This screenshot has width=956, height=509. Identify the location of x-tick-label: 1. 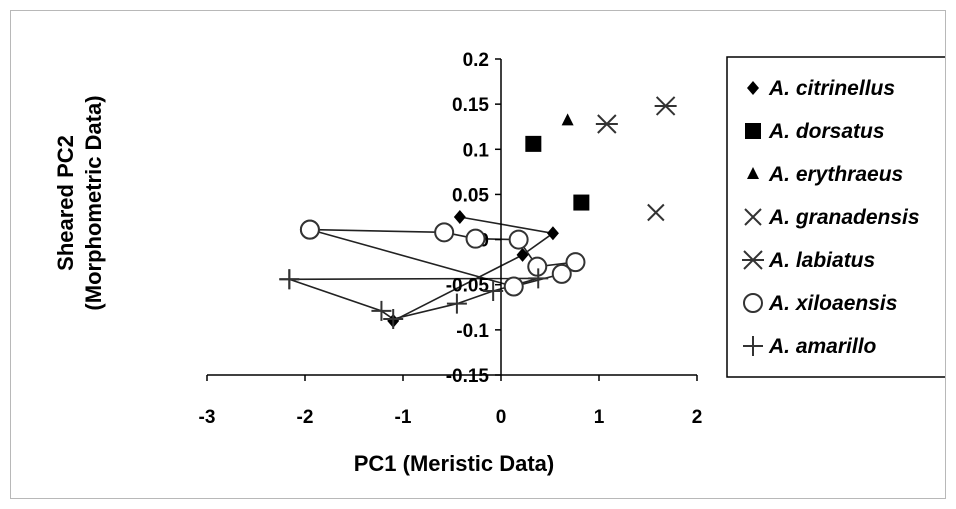
(599, 417).